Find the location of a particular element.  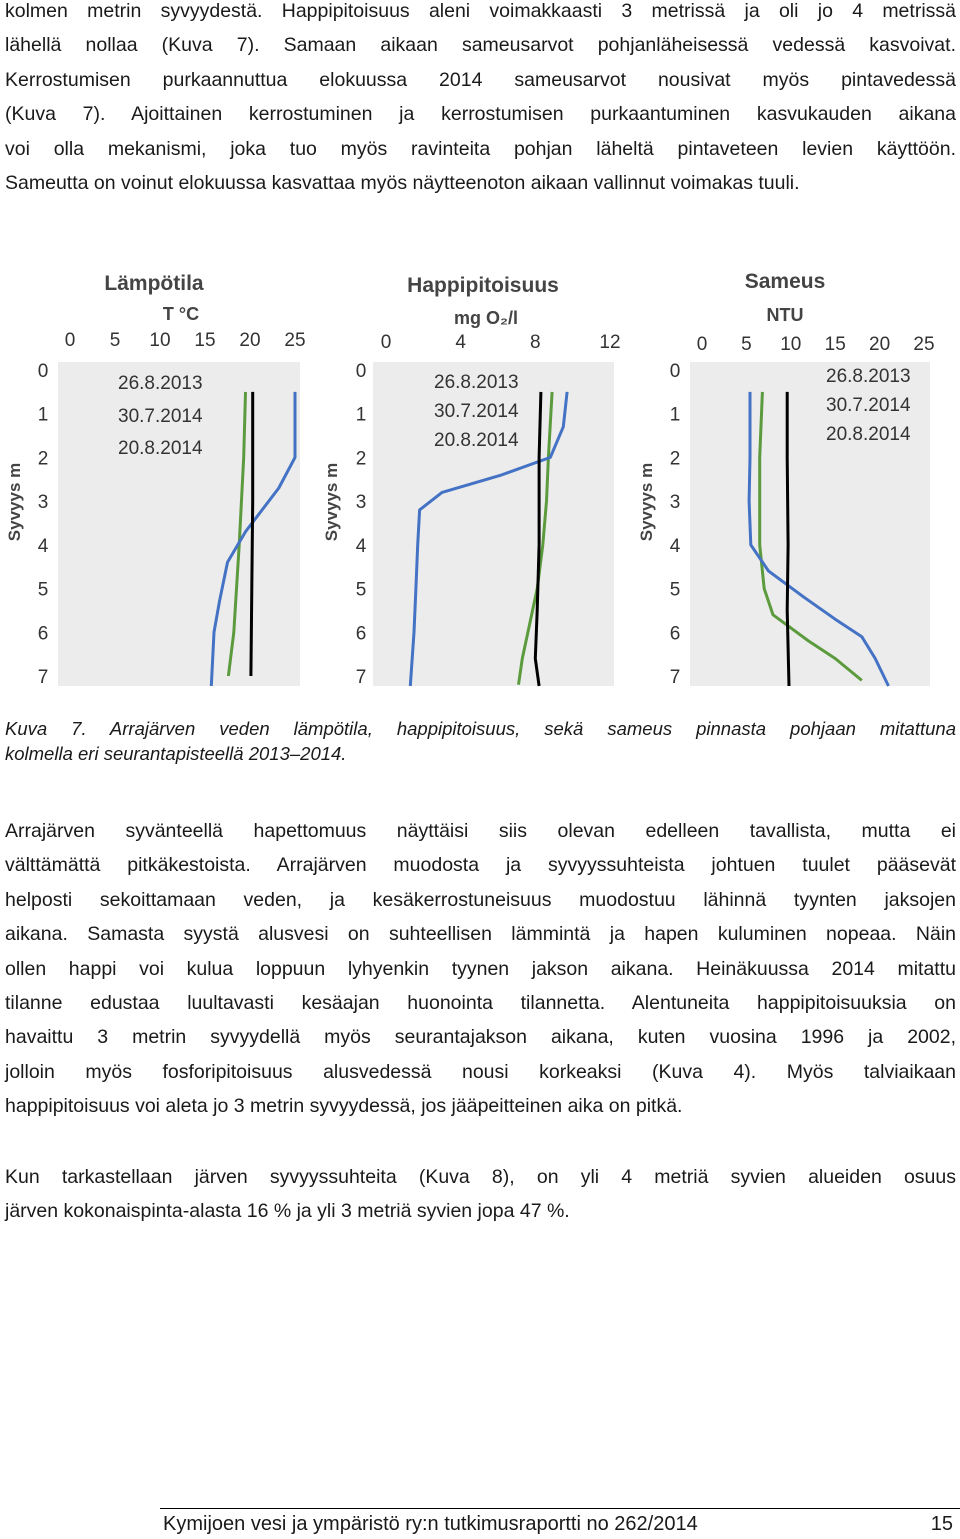

chart-title: Lämpötila is located at coordinates (153, 283).